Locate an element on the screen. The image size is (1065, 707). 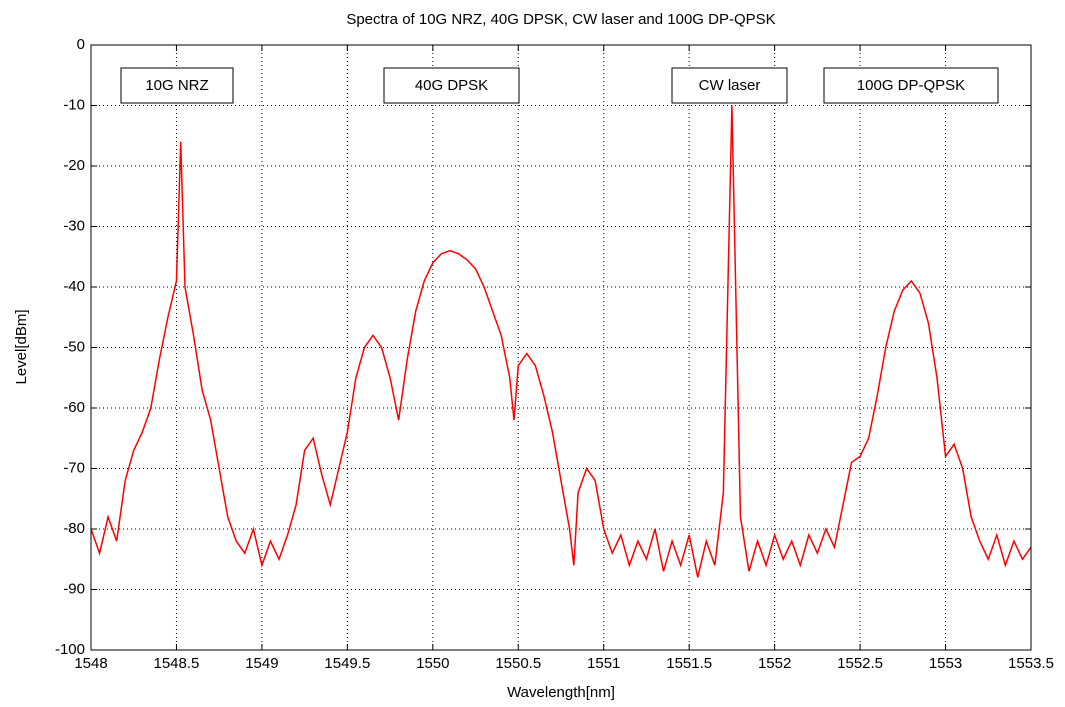
y-tick-label: -80 is located at coordinates (74, 528).